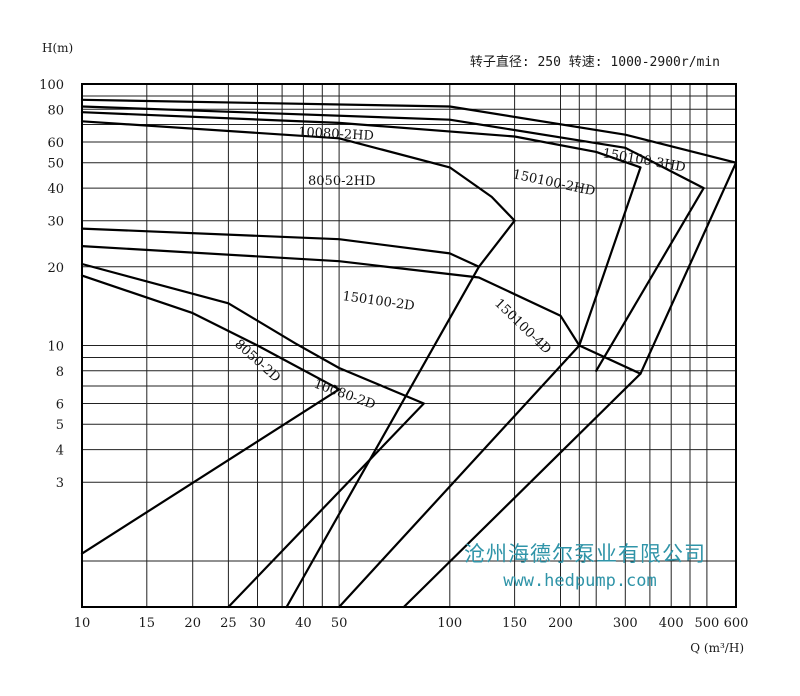 Image resolution: width=800 pixels, height=696 pixels. Describe the element at coordinates (378, 301) in the screenshot. I see `curve-label-150100-2d: 150100-2D` at that location.